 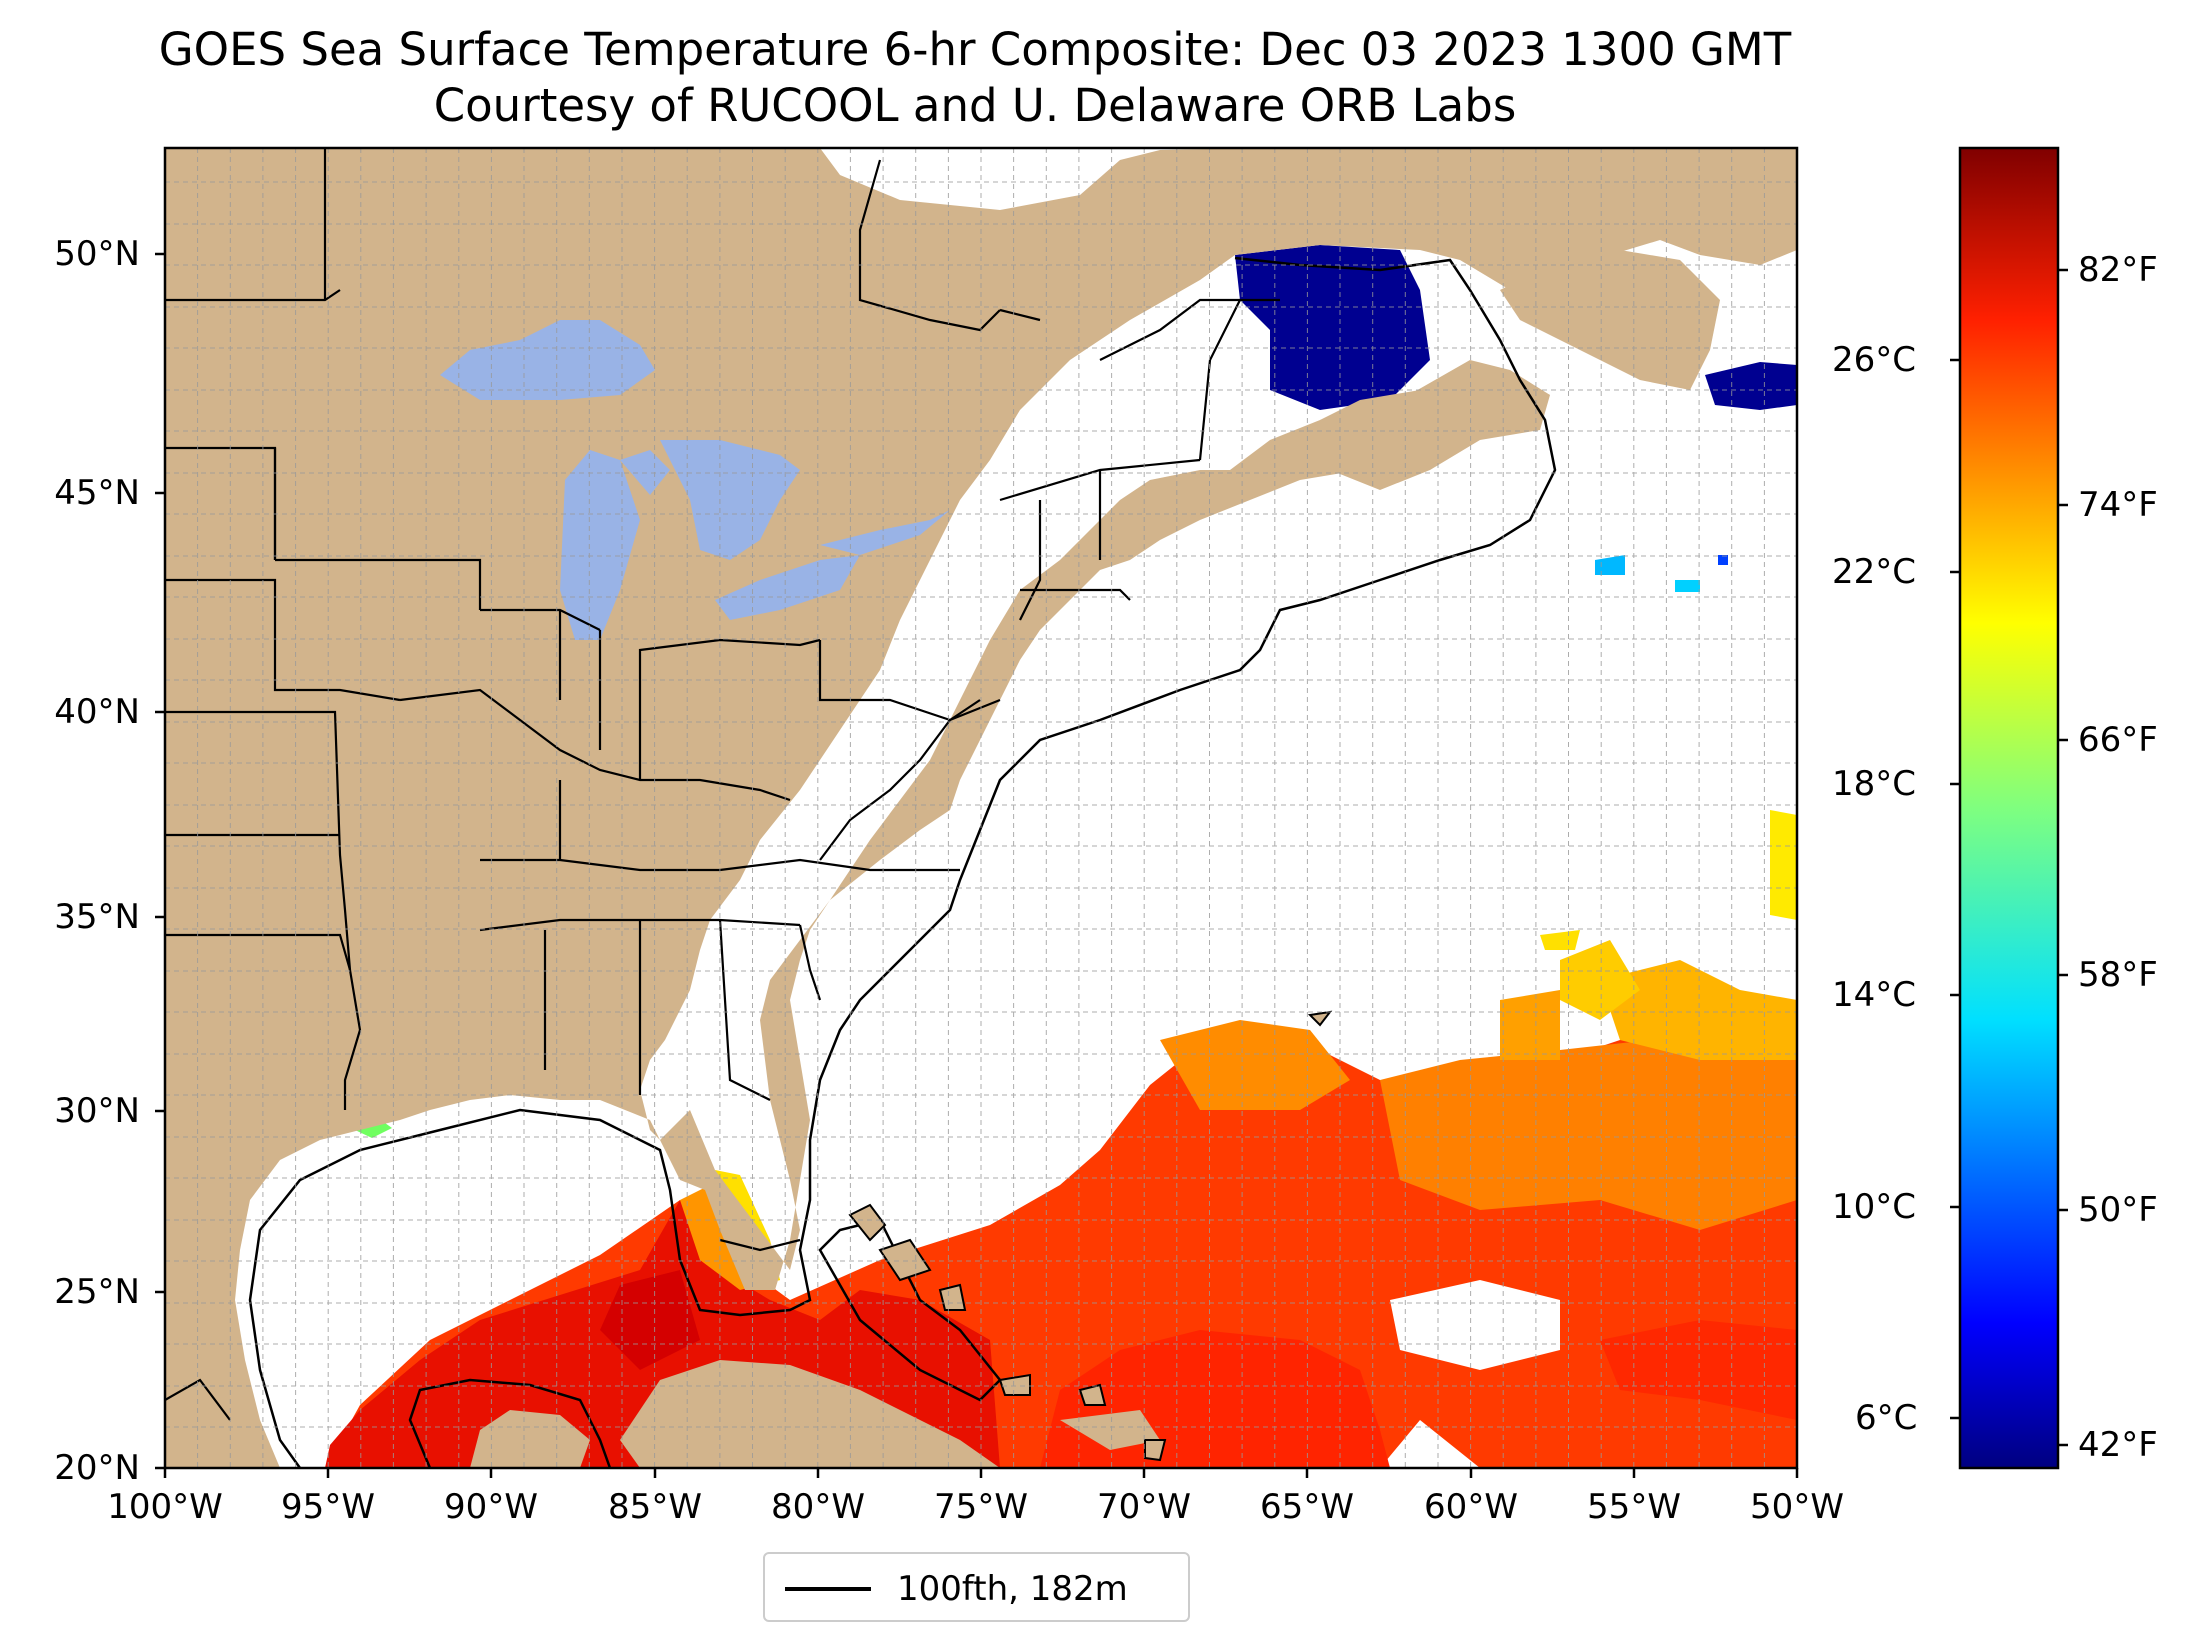 I want to click on lon-tick: 100°W, so click(x=165, y=1507).